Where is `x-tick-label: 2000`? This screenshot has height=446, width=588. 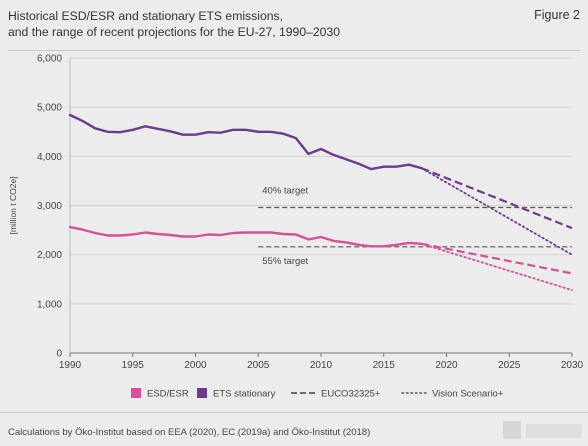 x-tick-label: 2000 is located at coordinates (195, 365).